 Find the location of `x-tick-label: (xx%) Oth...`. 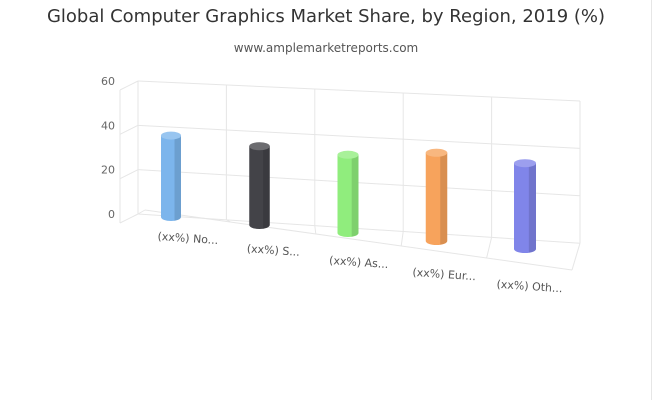

x-tick-label: (xx%) Oth... is located at coordinates (529, 287).